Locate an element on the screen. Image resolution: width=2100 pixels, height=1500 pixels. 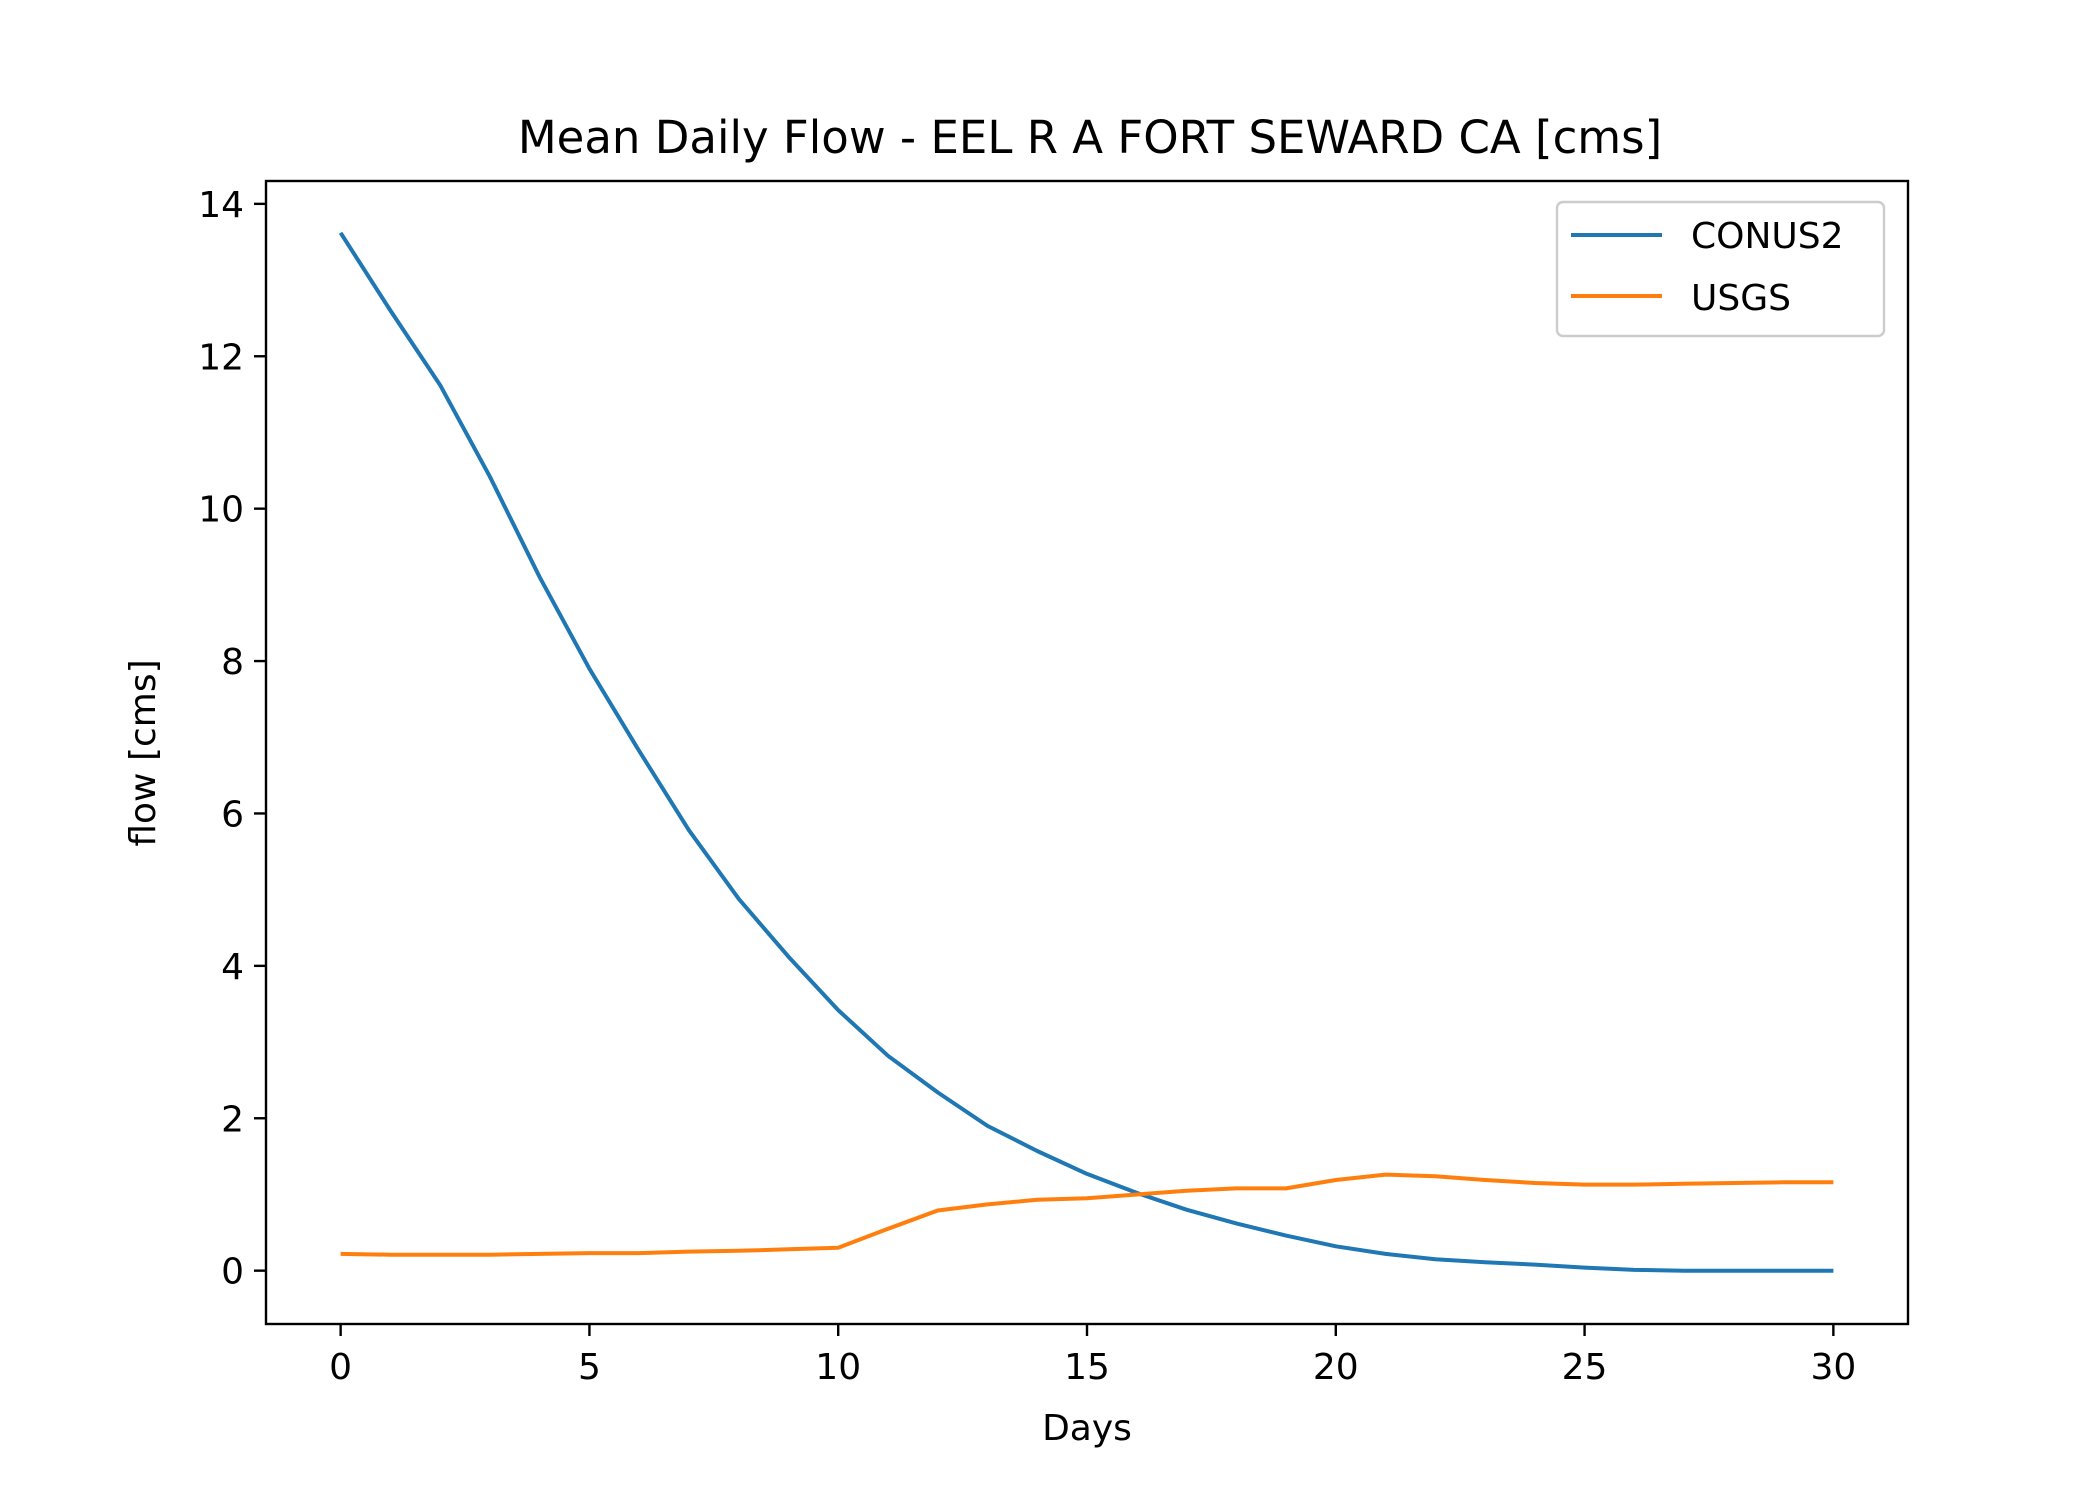
legend: CONUS2 USGS is located at coordinates (1720, 269).